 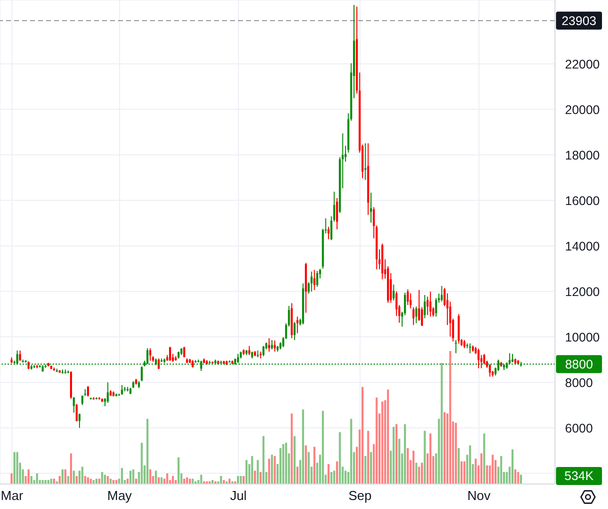 I want to click on x-tick-label: Sep, so click(x=360, y=496).